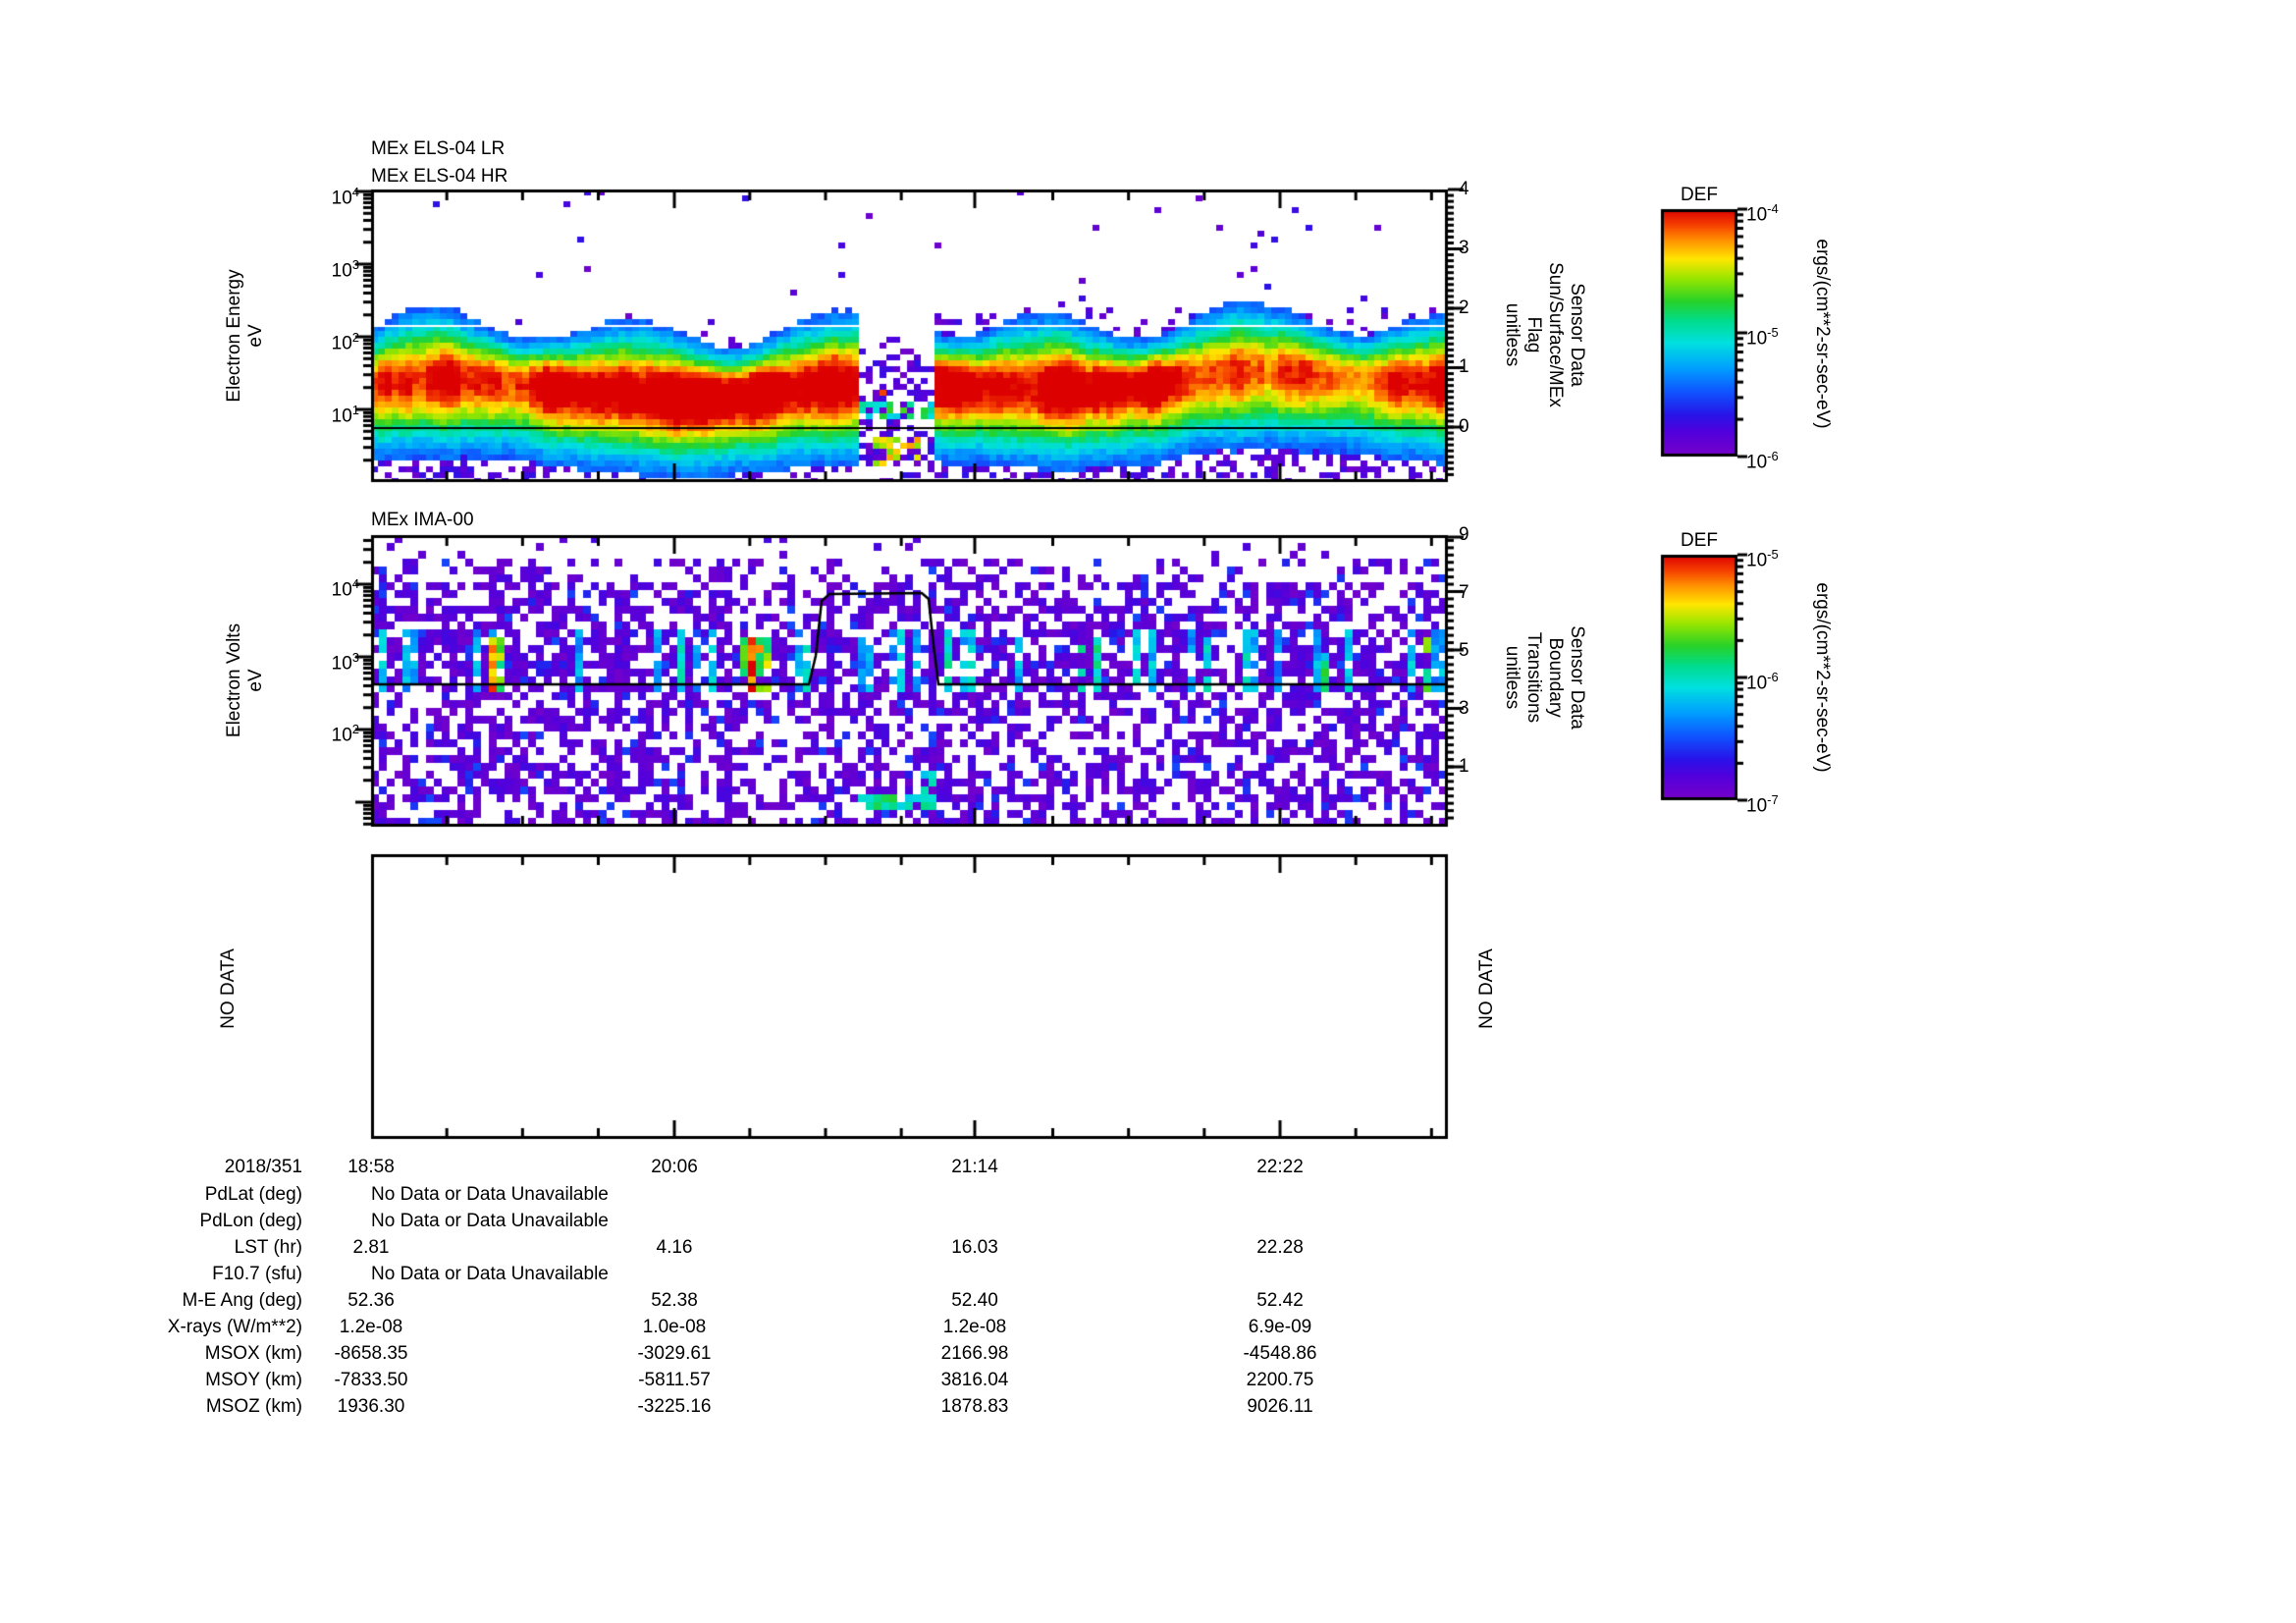 The width and height of the screenshot is (2296, 1623). I want to click on colorbar1-title: DEF, so click(1699, 195).